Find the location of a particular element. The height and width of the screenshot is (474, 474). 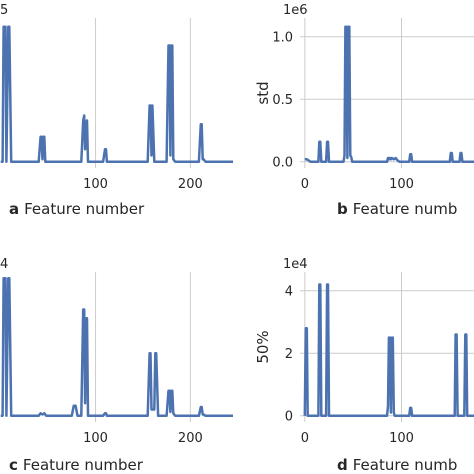

y-tick-label: 2 is located at coordinates (289, 354).